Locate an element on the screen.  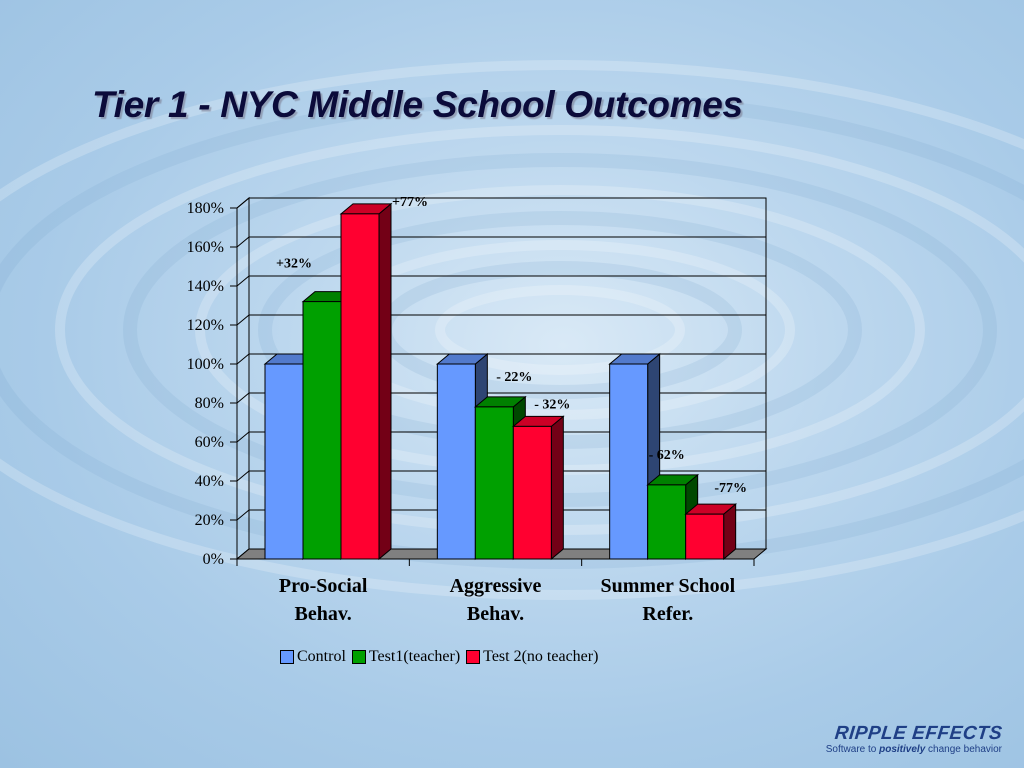
x-category-label: Pro-Social is located at coordinates (323, 586).